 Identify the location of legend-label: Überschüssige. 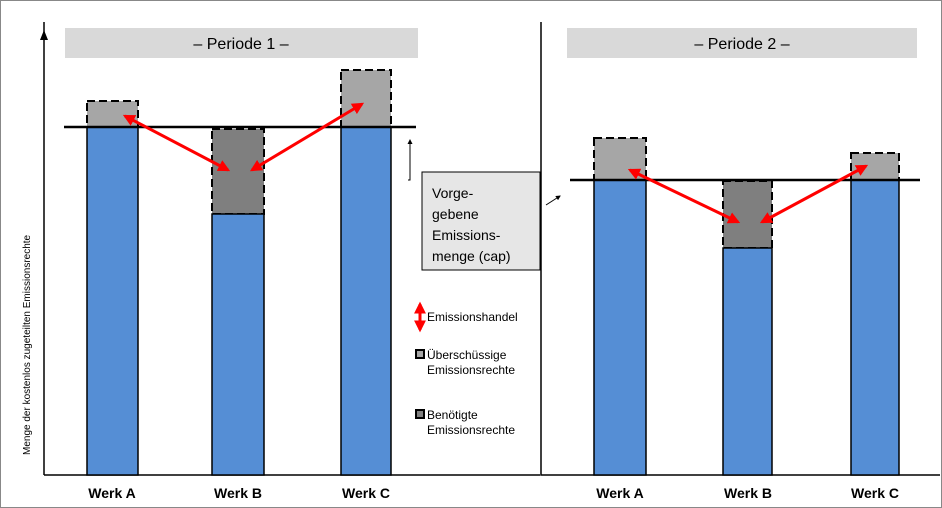
(467, 355).